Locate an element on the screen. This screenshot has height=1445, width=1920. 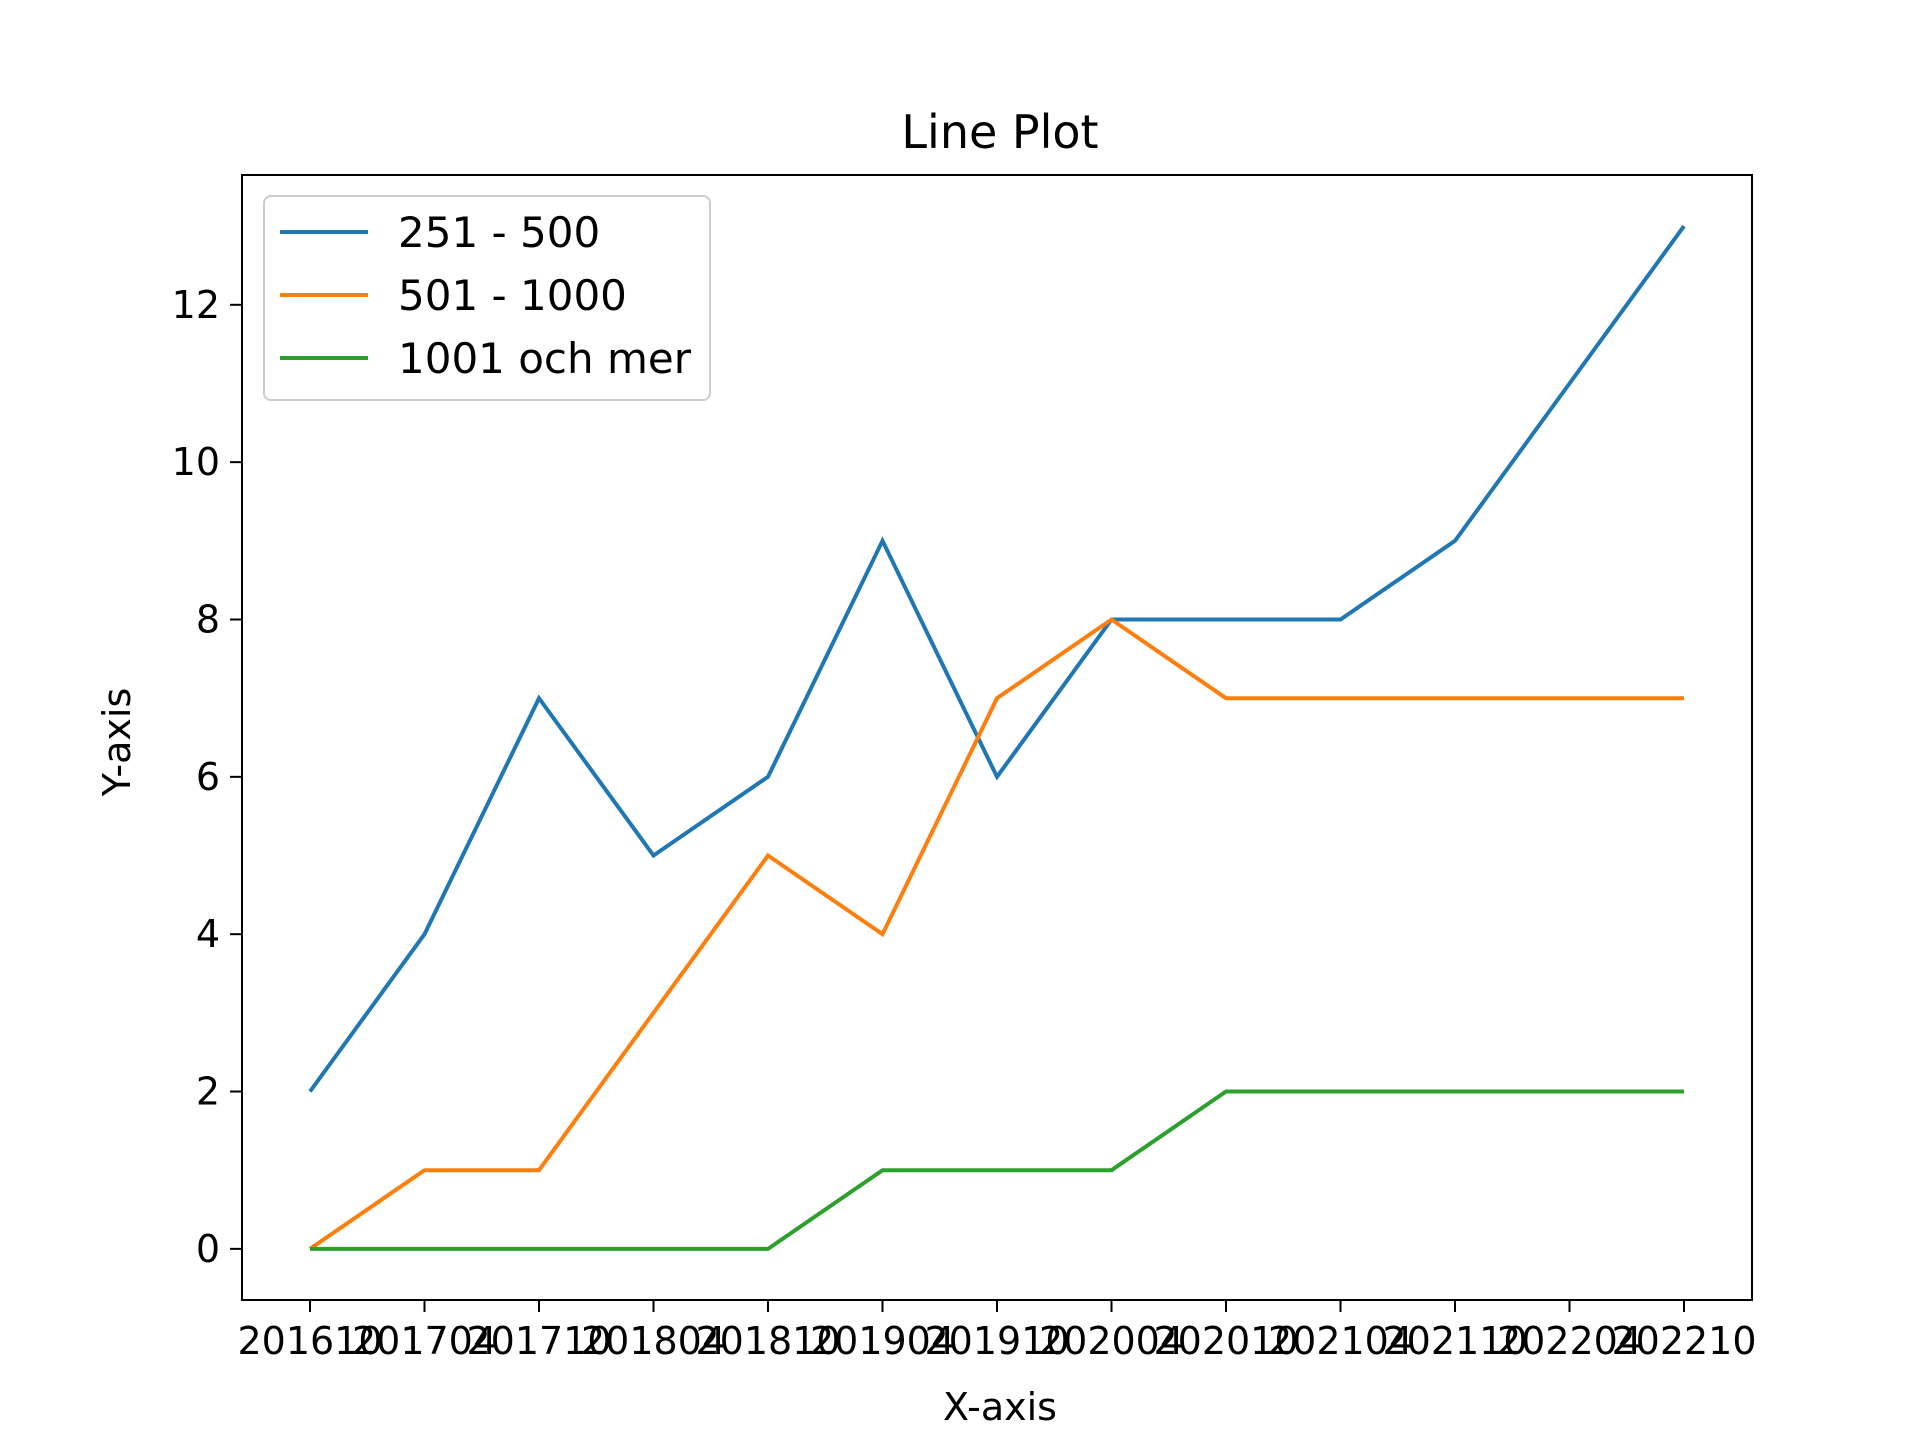
x-tick-label: 201710 is located at coordinates (538, 1341).